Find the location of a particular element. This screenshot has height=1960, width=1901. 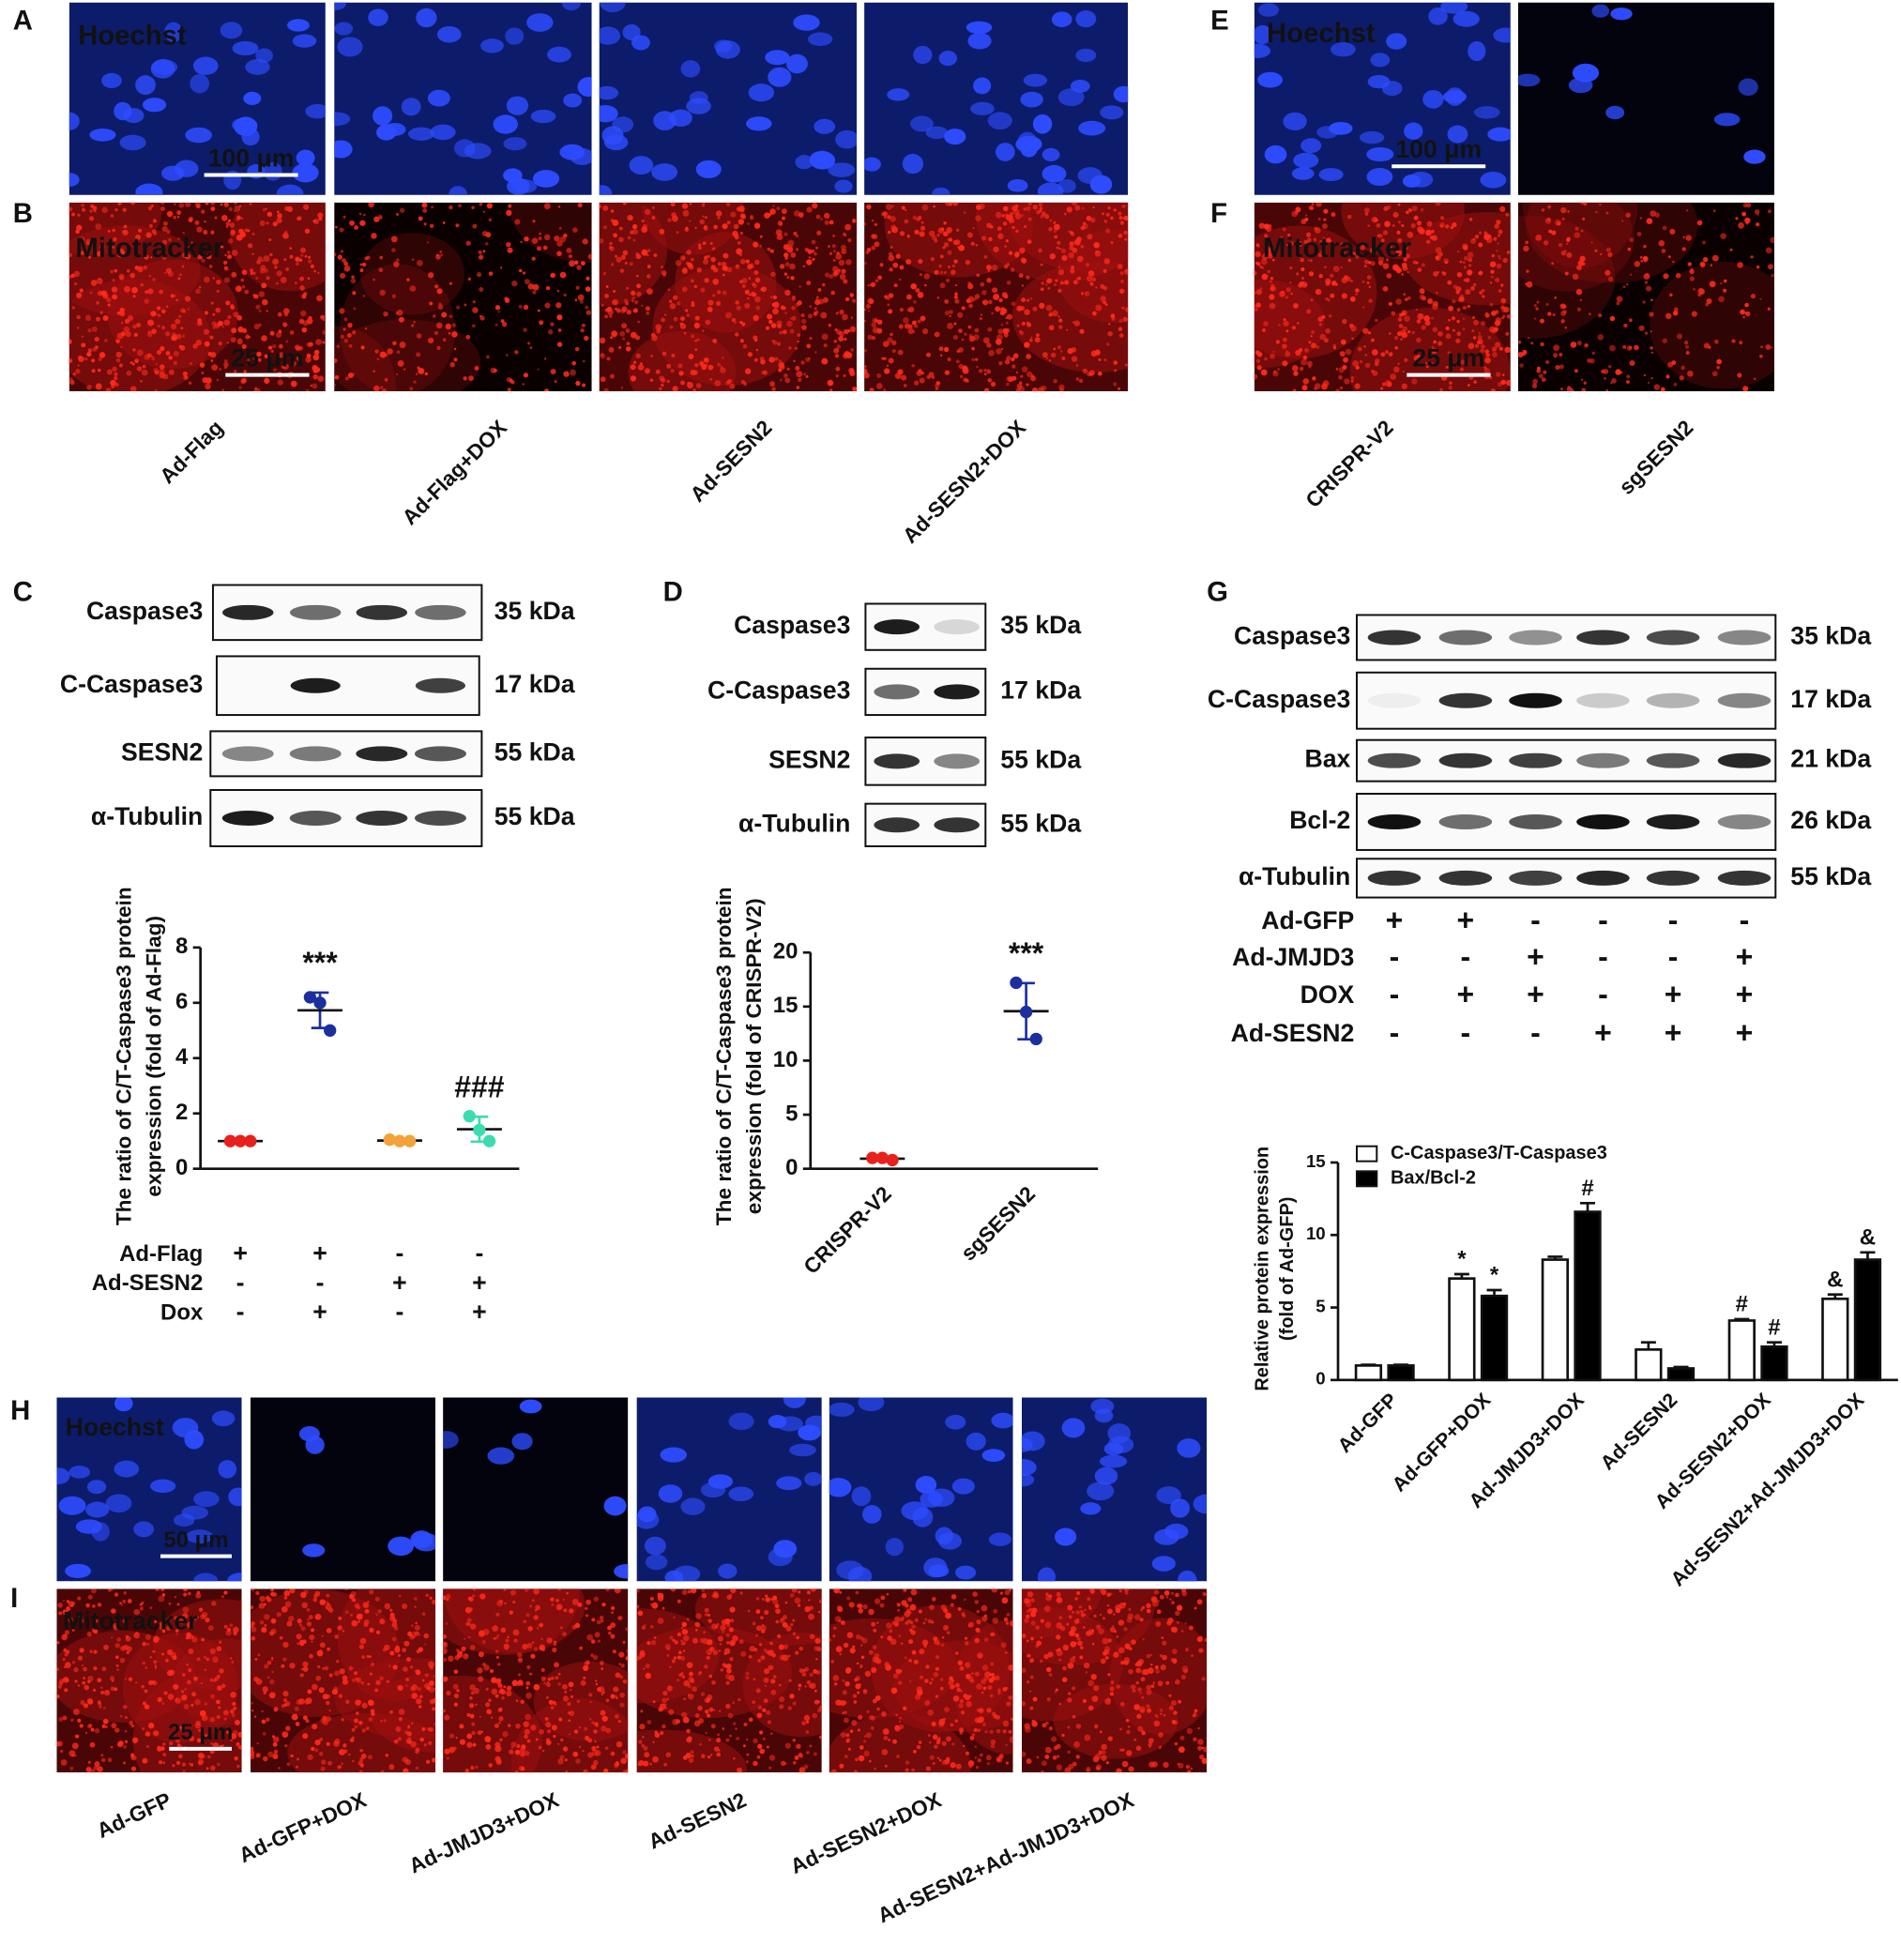

stain-label: Hoechst is located at coordinates (132, 36).